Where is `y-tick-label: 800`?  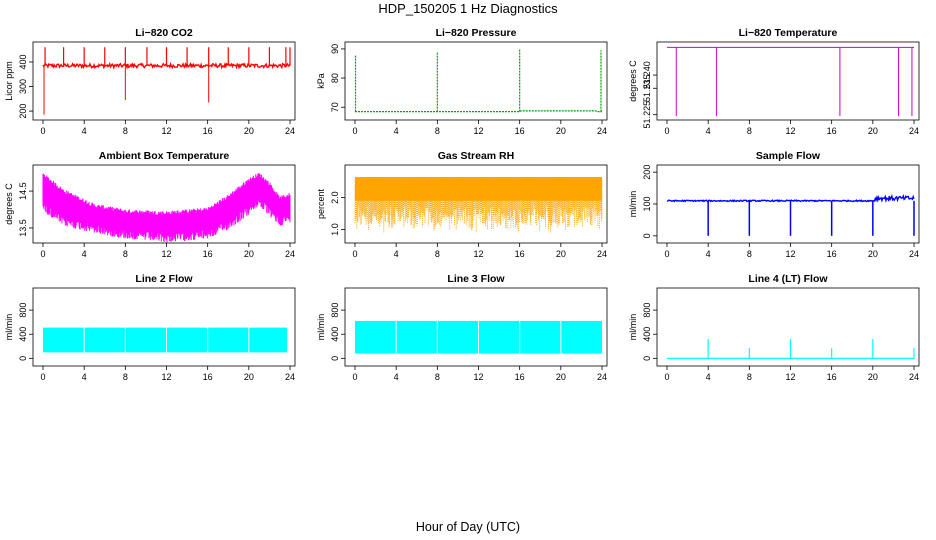
y-tick-label: 800 is located at coordinates (647, 310).